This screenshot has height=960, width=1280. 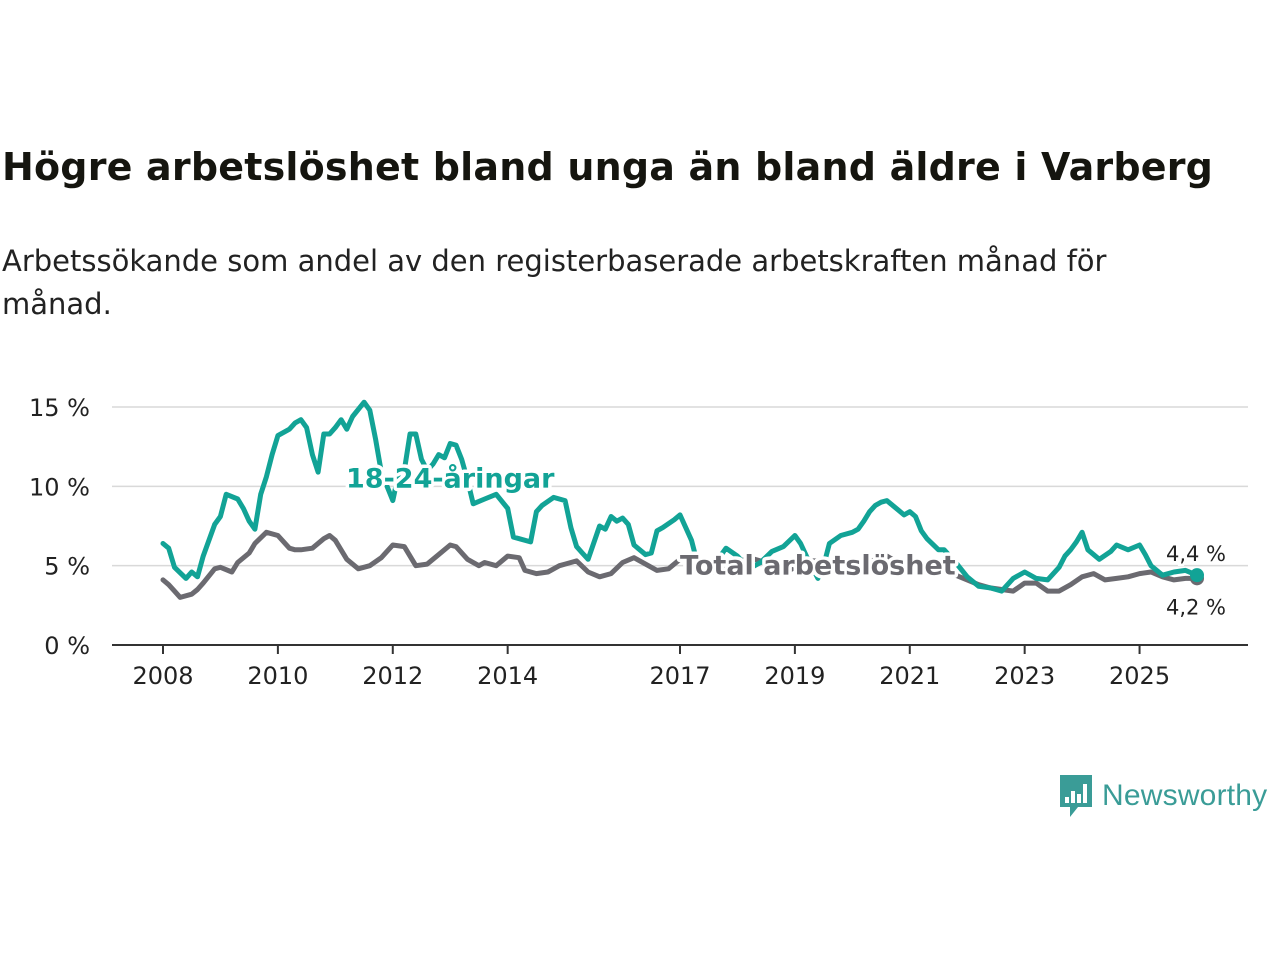 What do you see at coordinates (679, 676) in the screenshot?
I see `x-tick-label: 2017` at bounding box center [679, 676].